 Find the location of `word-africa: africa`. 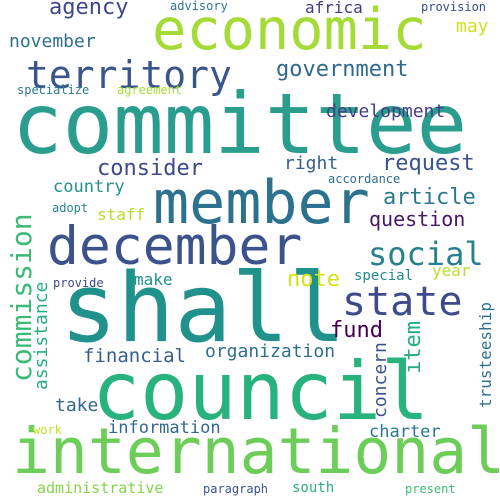

word-africa: africa is located at coordinates (334, 8).